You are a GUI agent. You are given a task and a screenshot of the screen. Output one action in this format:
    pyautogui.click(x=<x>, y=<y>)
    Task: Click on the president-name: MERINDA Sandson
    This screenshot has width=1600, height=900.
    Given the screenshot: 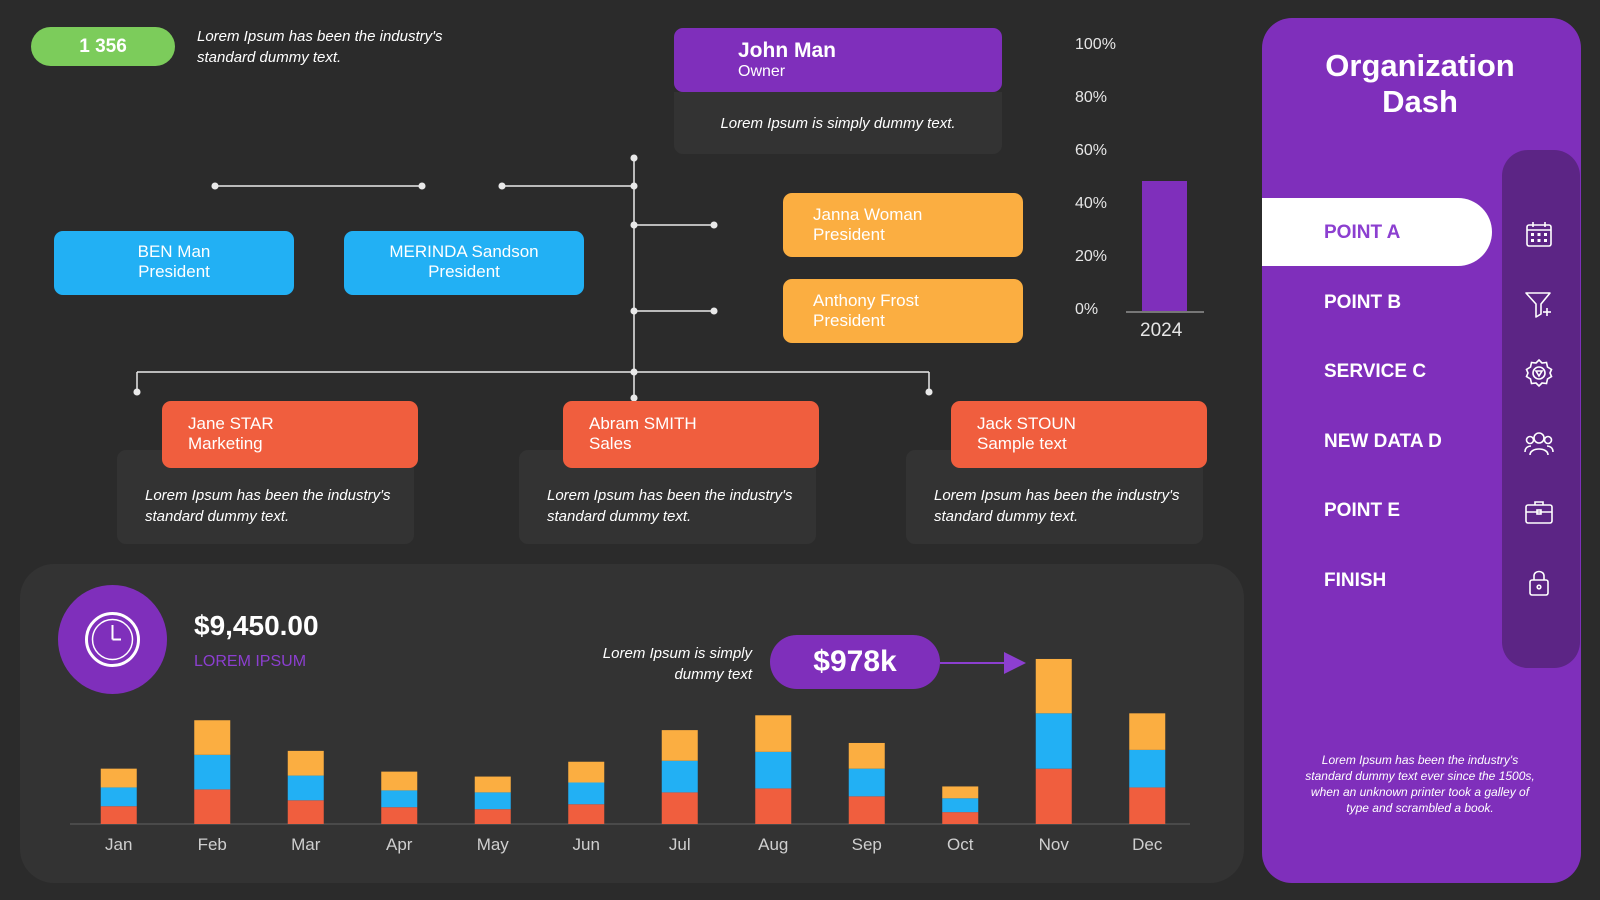 What is the action you would take?
    pyautogui.click(x=464, y=251)
    